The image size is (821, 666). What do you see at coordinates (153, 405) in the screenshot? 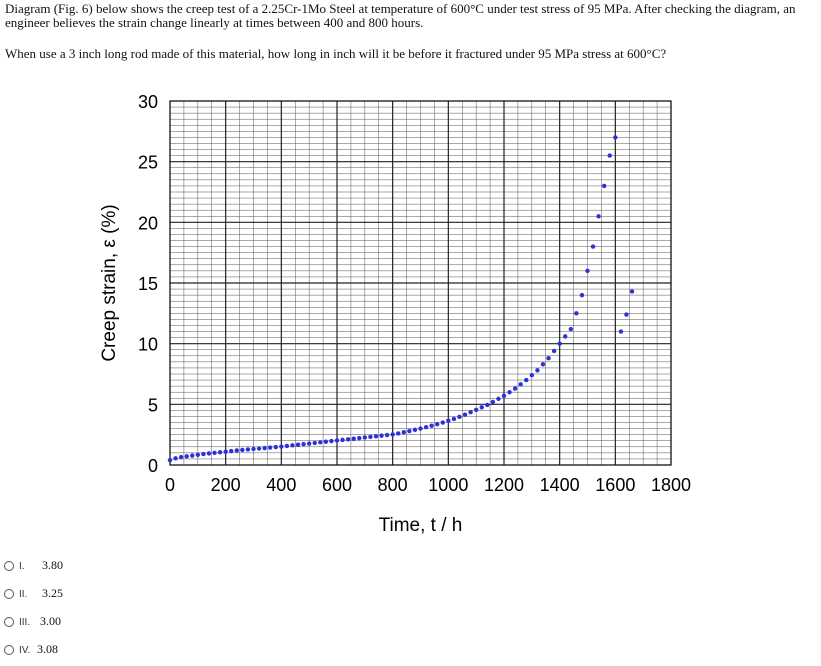
I see `y-tick-label: 5` at bounding box center [153, 405].